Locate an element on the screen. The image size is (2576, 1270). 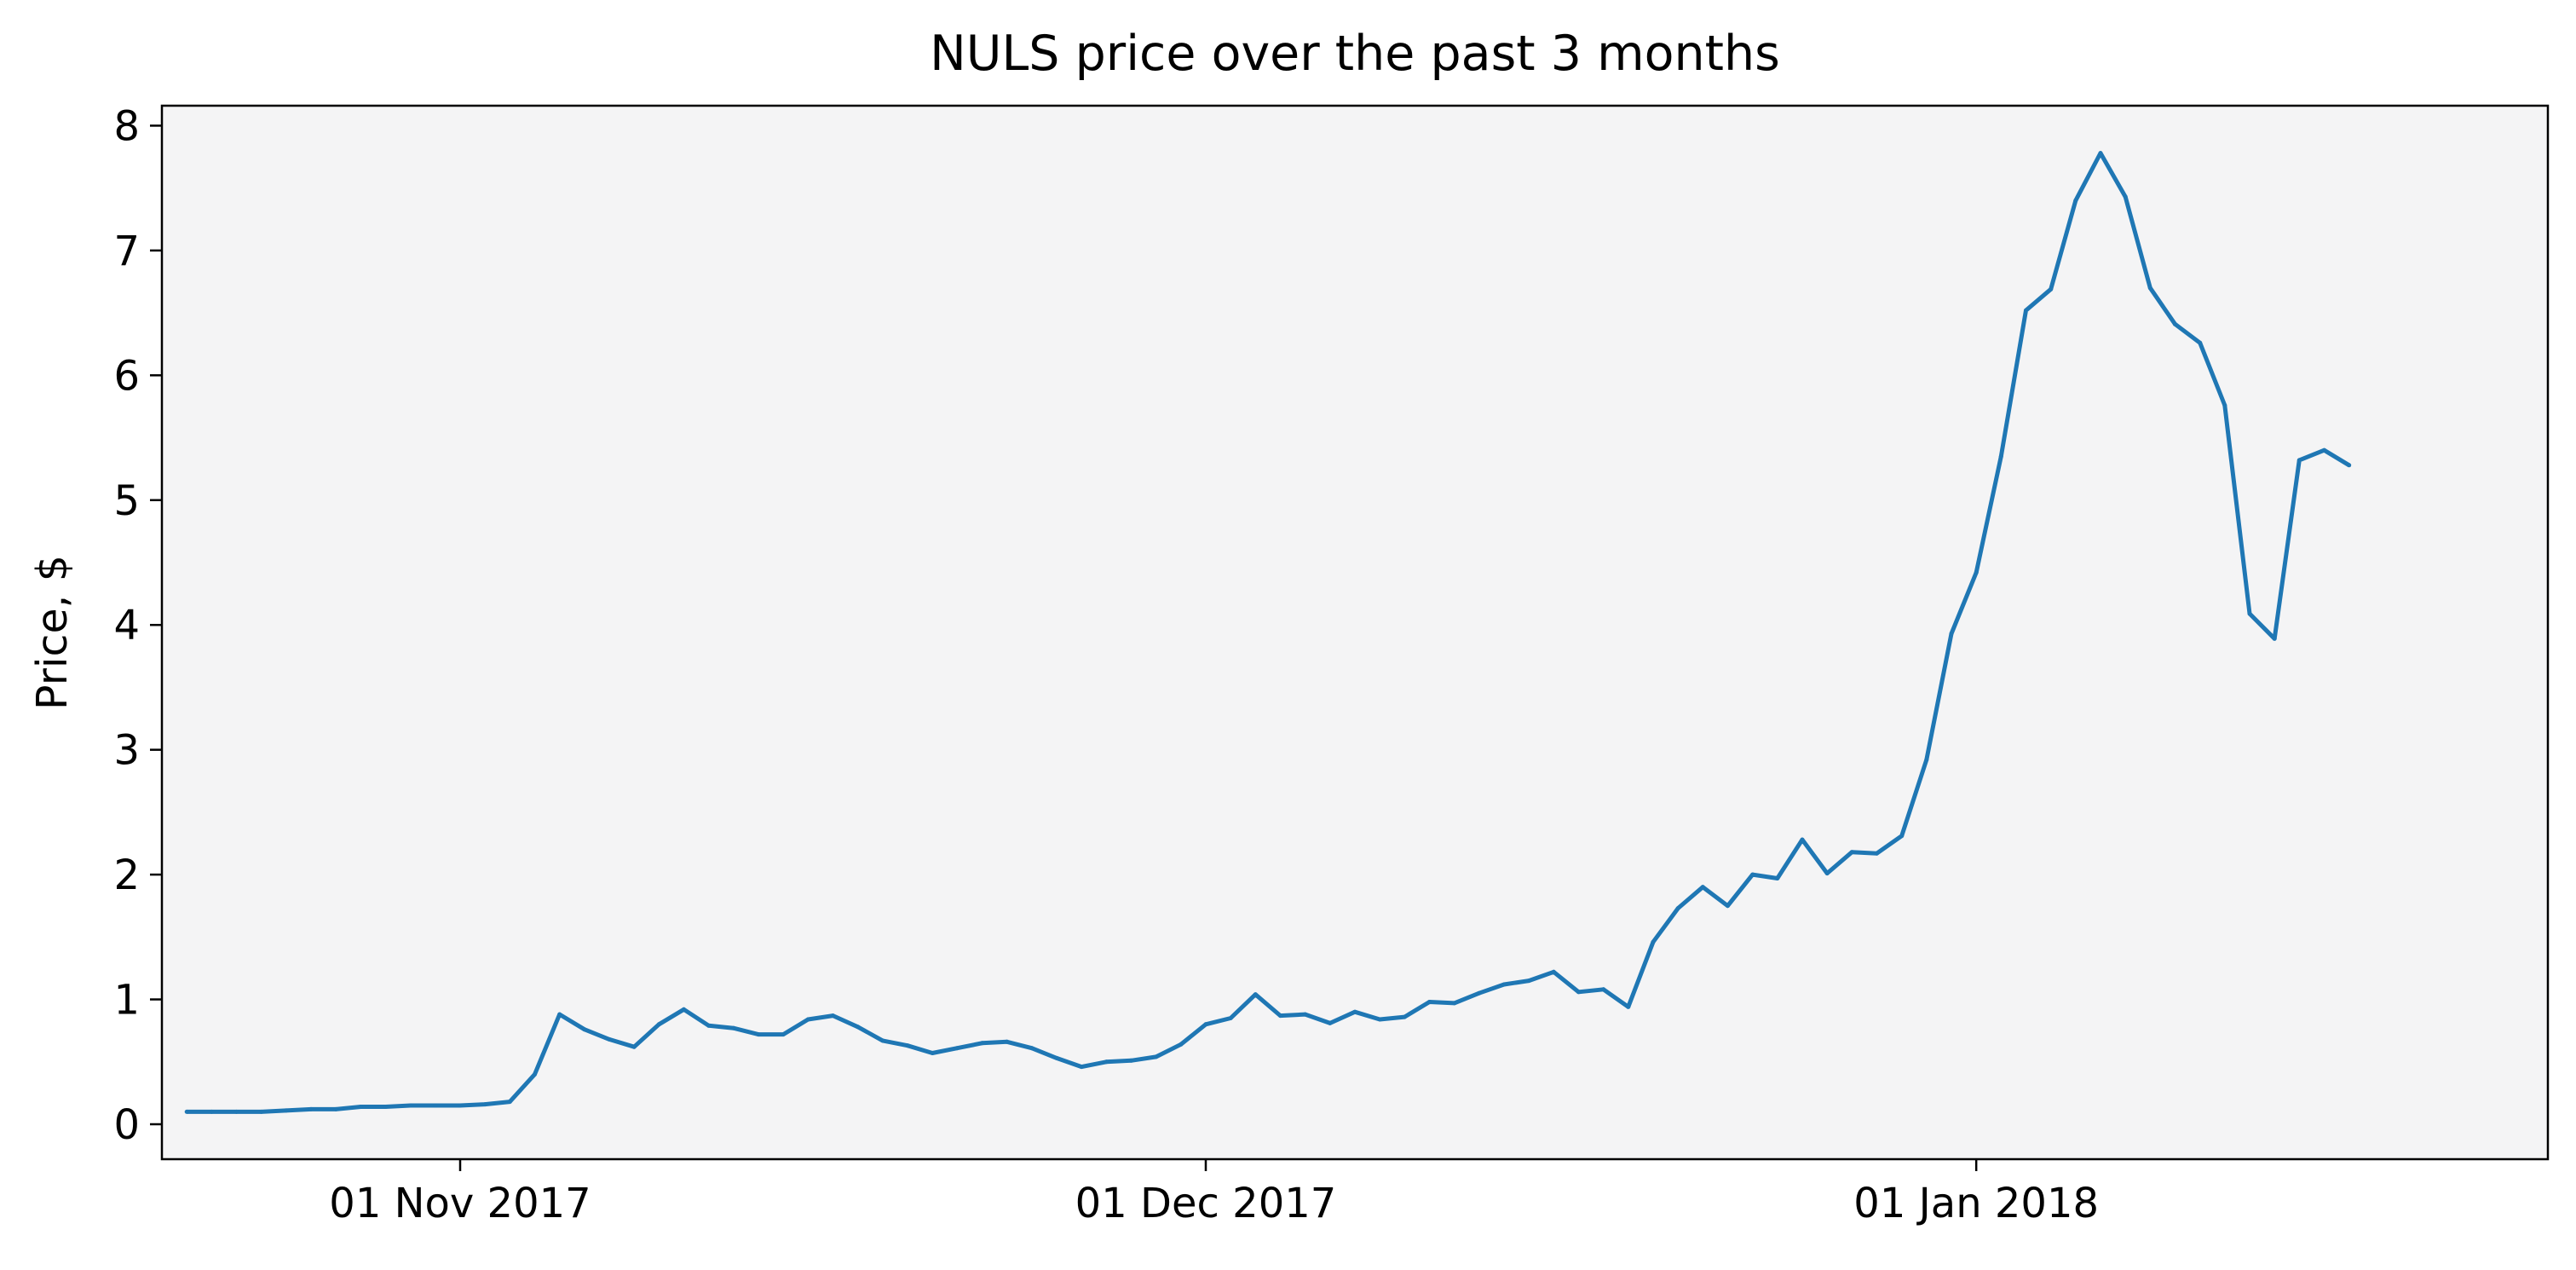
y-axis: 0 1 2 3 4 5 6 7 8 is located at coordinates (137, 625).